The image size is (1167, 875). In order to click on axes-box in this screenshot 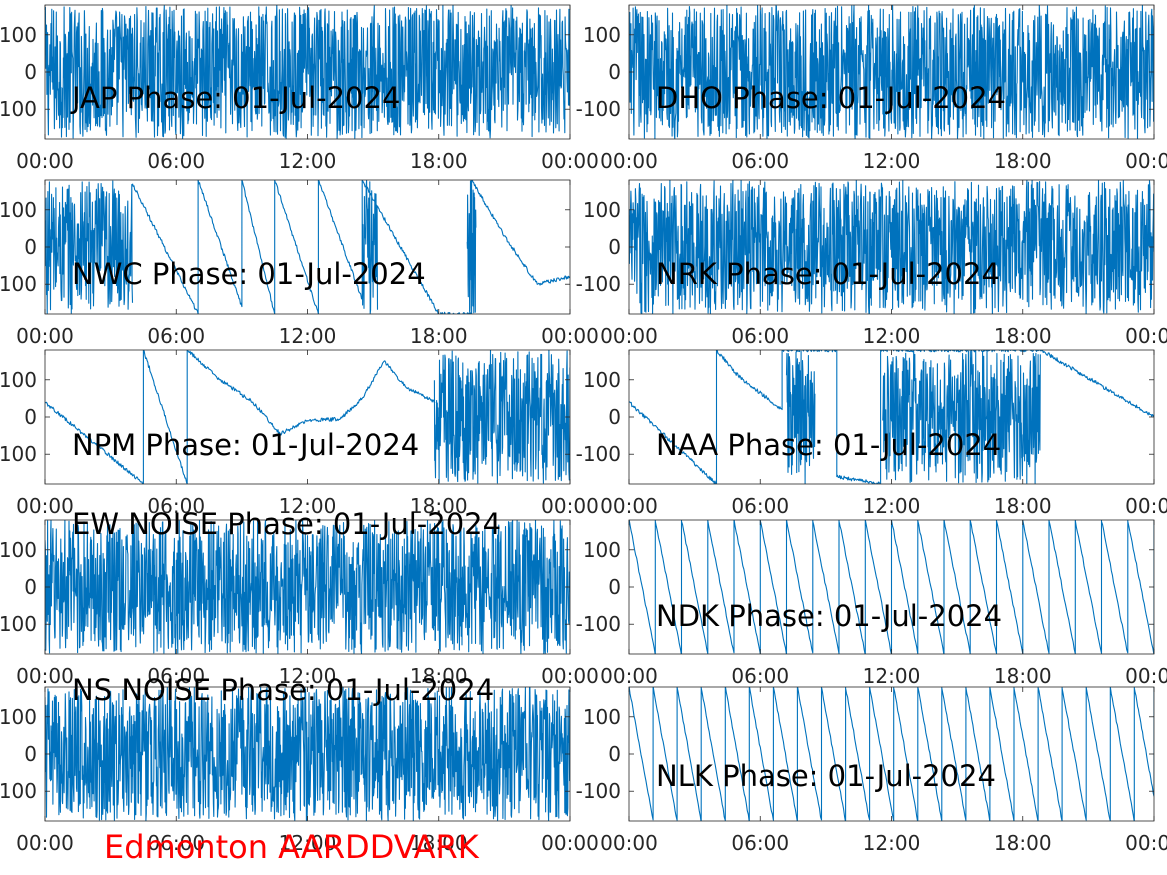, I will do `click(891, 754)`.